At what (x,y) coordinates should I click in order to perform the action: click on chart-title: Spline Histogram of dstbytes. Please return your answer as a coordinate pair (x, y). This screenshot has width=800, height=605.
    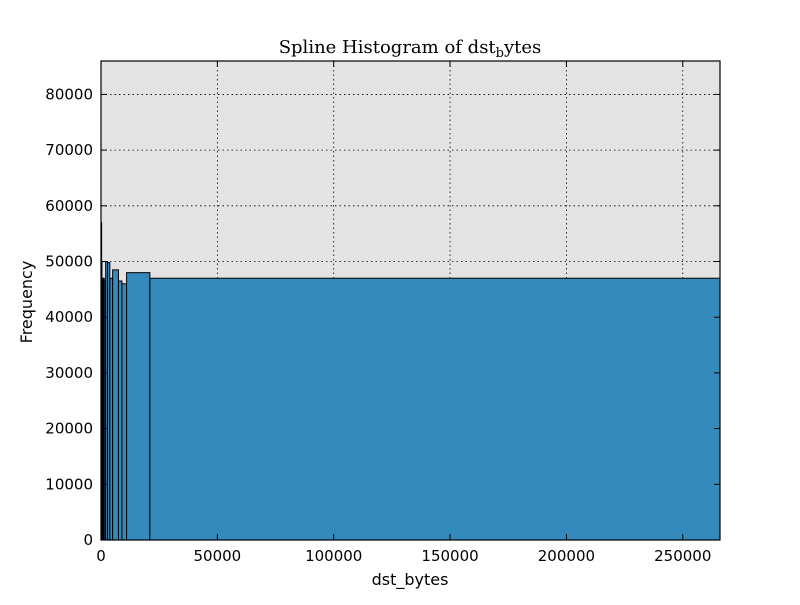
    Looking at the image, I should click on (410, 49).